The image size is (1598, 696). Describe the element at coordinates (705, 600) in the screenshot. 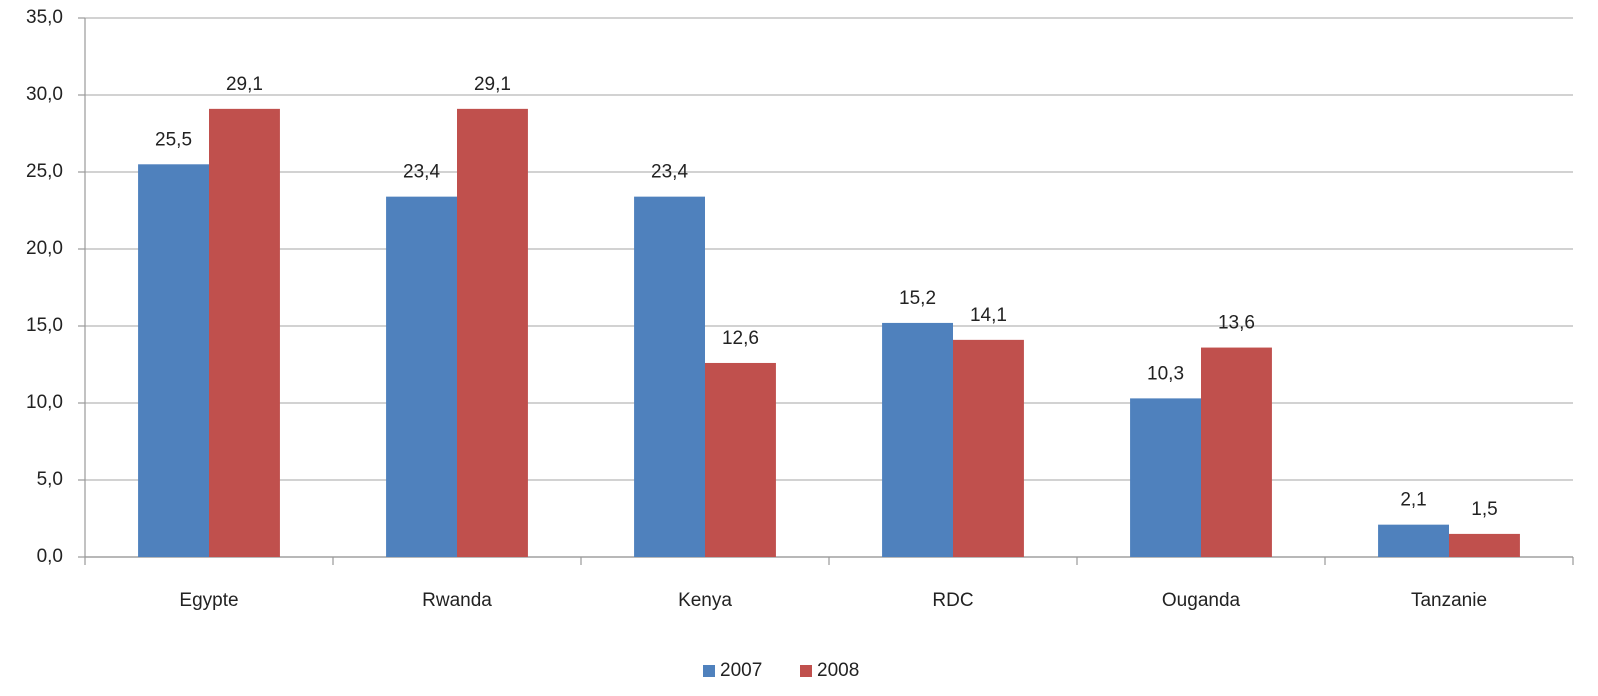

I see `x-tick-label: Kenya` at that location.